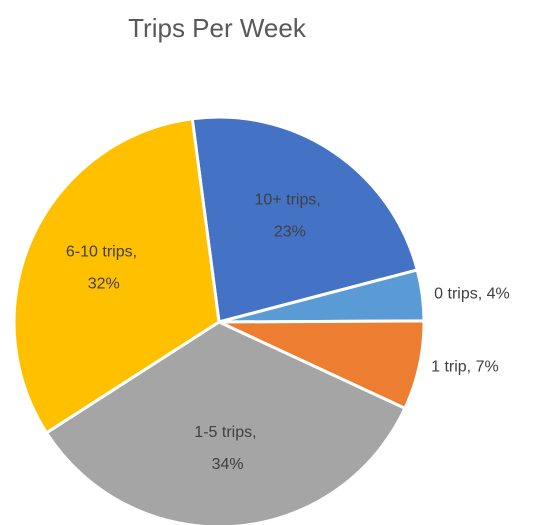  Describe the element at coordinates (465, 367) in the screenshot. I see `data-label: 1 trip, 7%` at that location.